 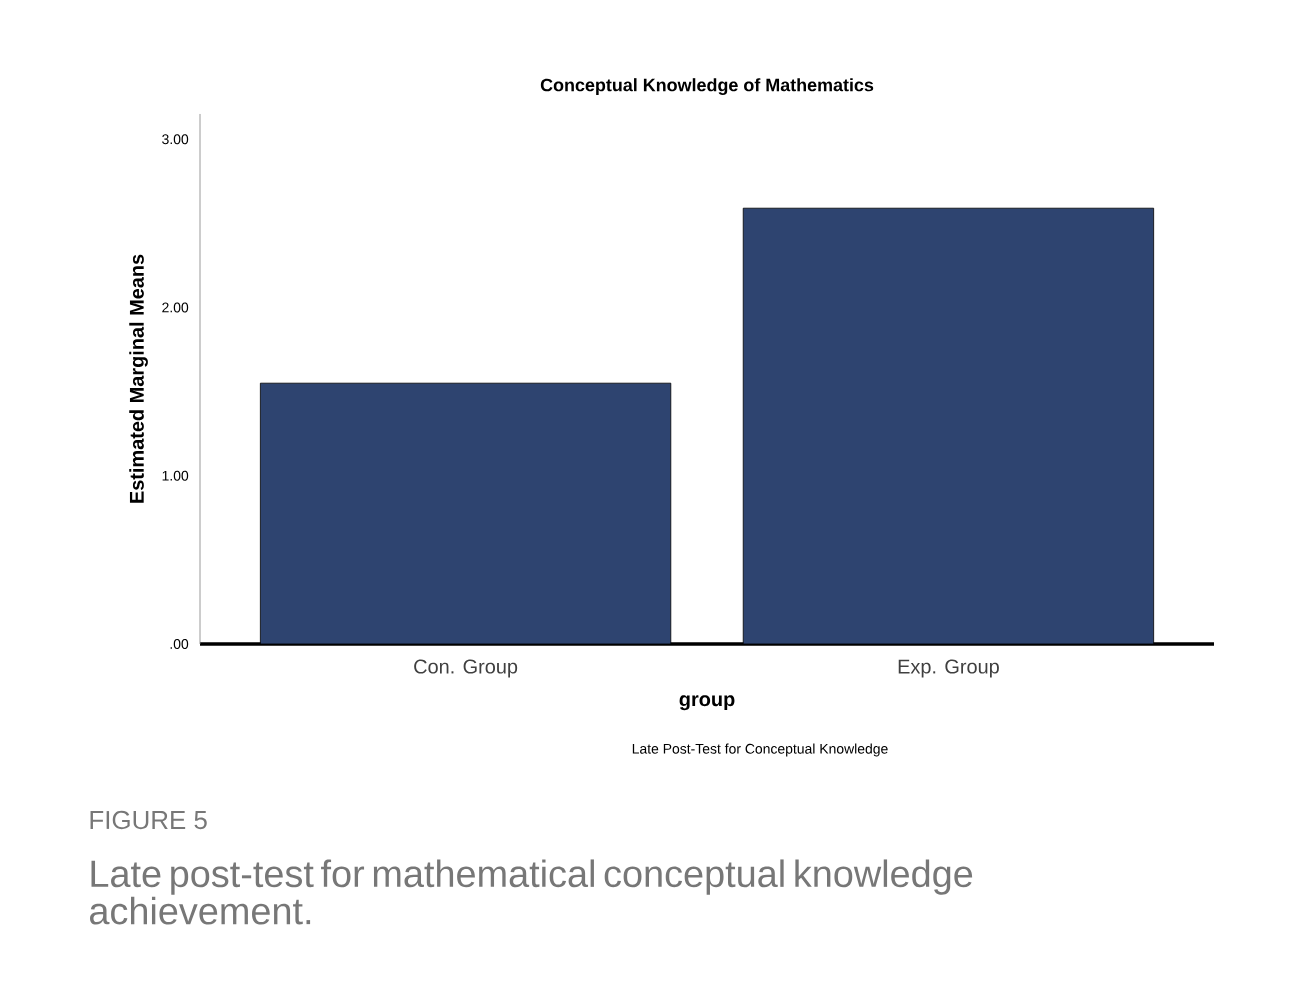 I want to click on x-tick-label: Con. Group, so click(x=466, y=668).